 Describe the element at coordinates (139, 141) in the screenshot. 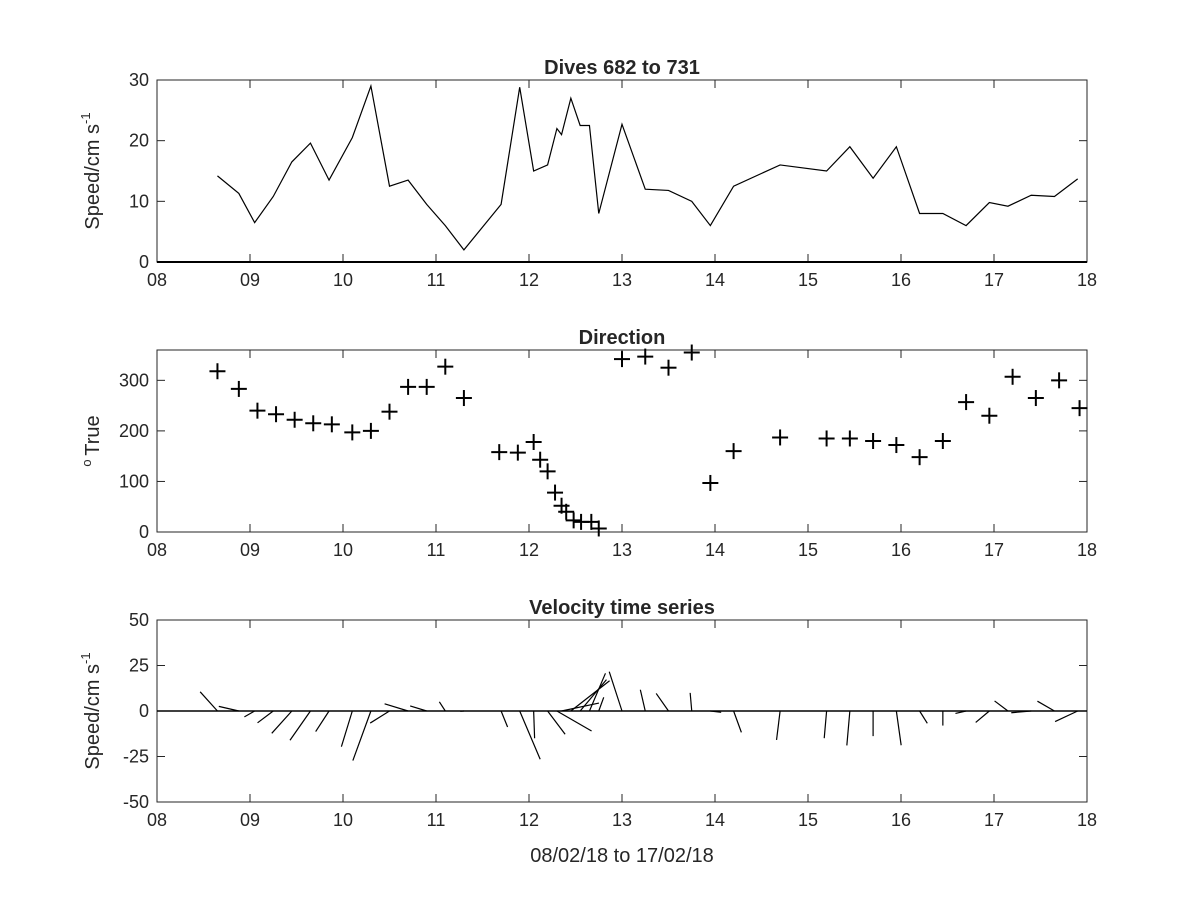

I see `y-tick-label: 20` at that location.